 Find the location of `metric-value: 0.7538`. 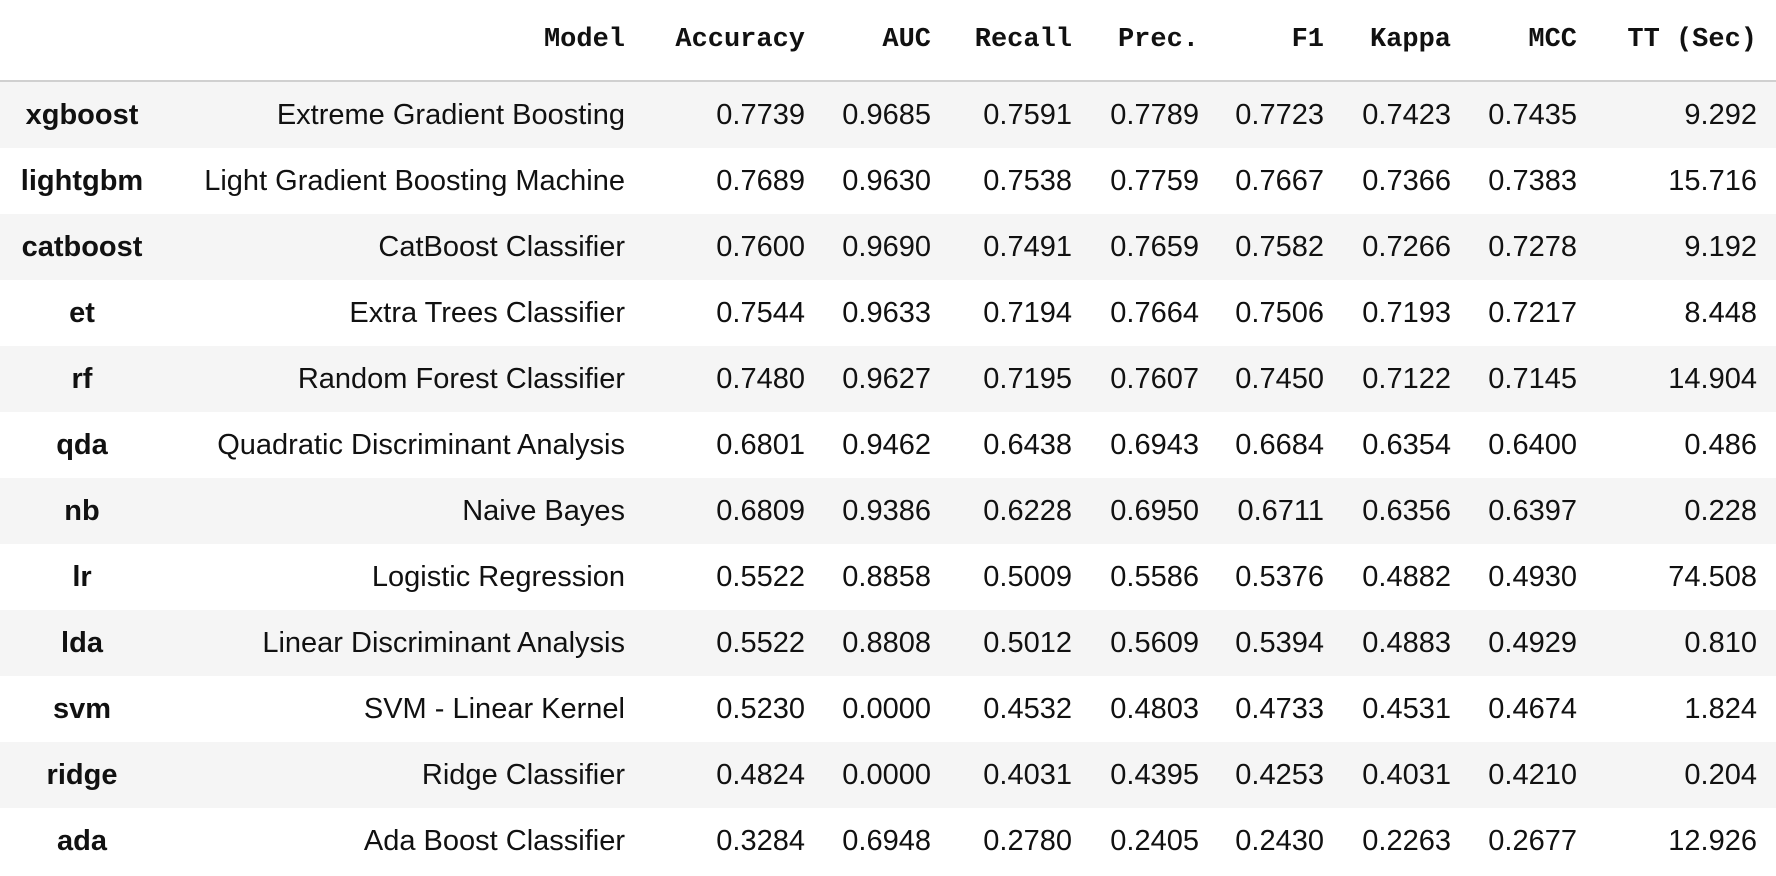

metric-value: 0.7538 is located at coordinates (1027, 181).